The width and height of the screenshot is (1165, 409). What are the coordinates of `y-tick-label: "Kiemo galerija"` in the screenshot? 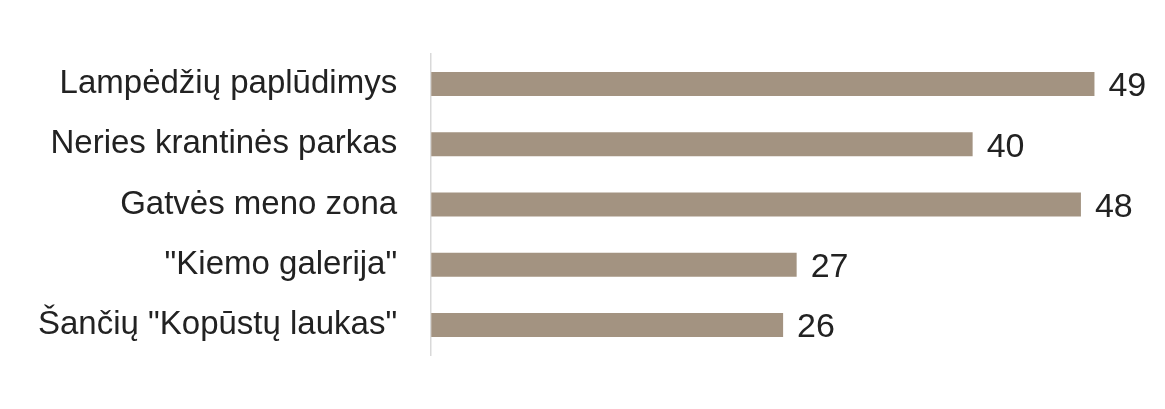 It's located at (281, 262).